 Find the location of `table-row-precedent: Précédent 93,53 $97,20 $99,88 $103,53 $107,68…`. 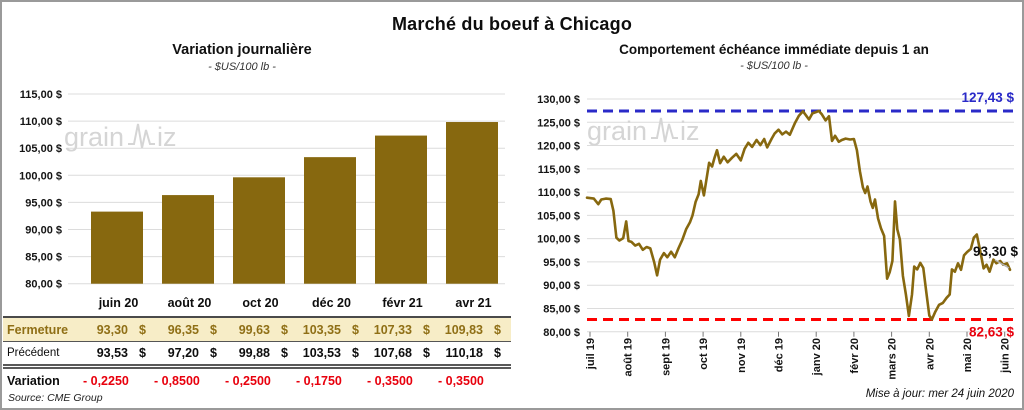

table-row-precedent: Précédent 93,53 $97,20 $99,88 $103,53 $107,68… is located at coordinates (257, 355).